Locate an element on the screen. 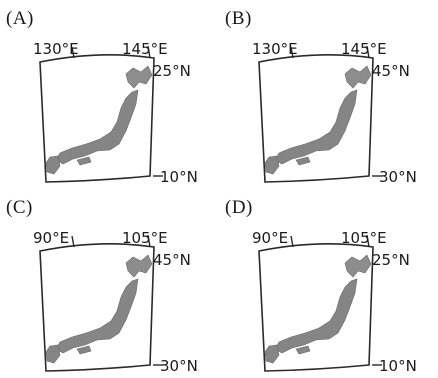  option-label: (B) is located at coordinates (238, 18).